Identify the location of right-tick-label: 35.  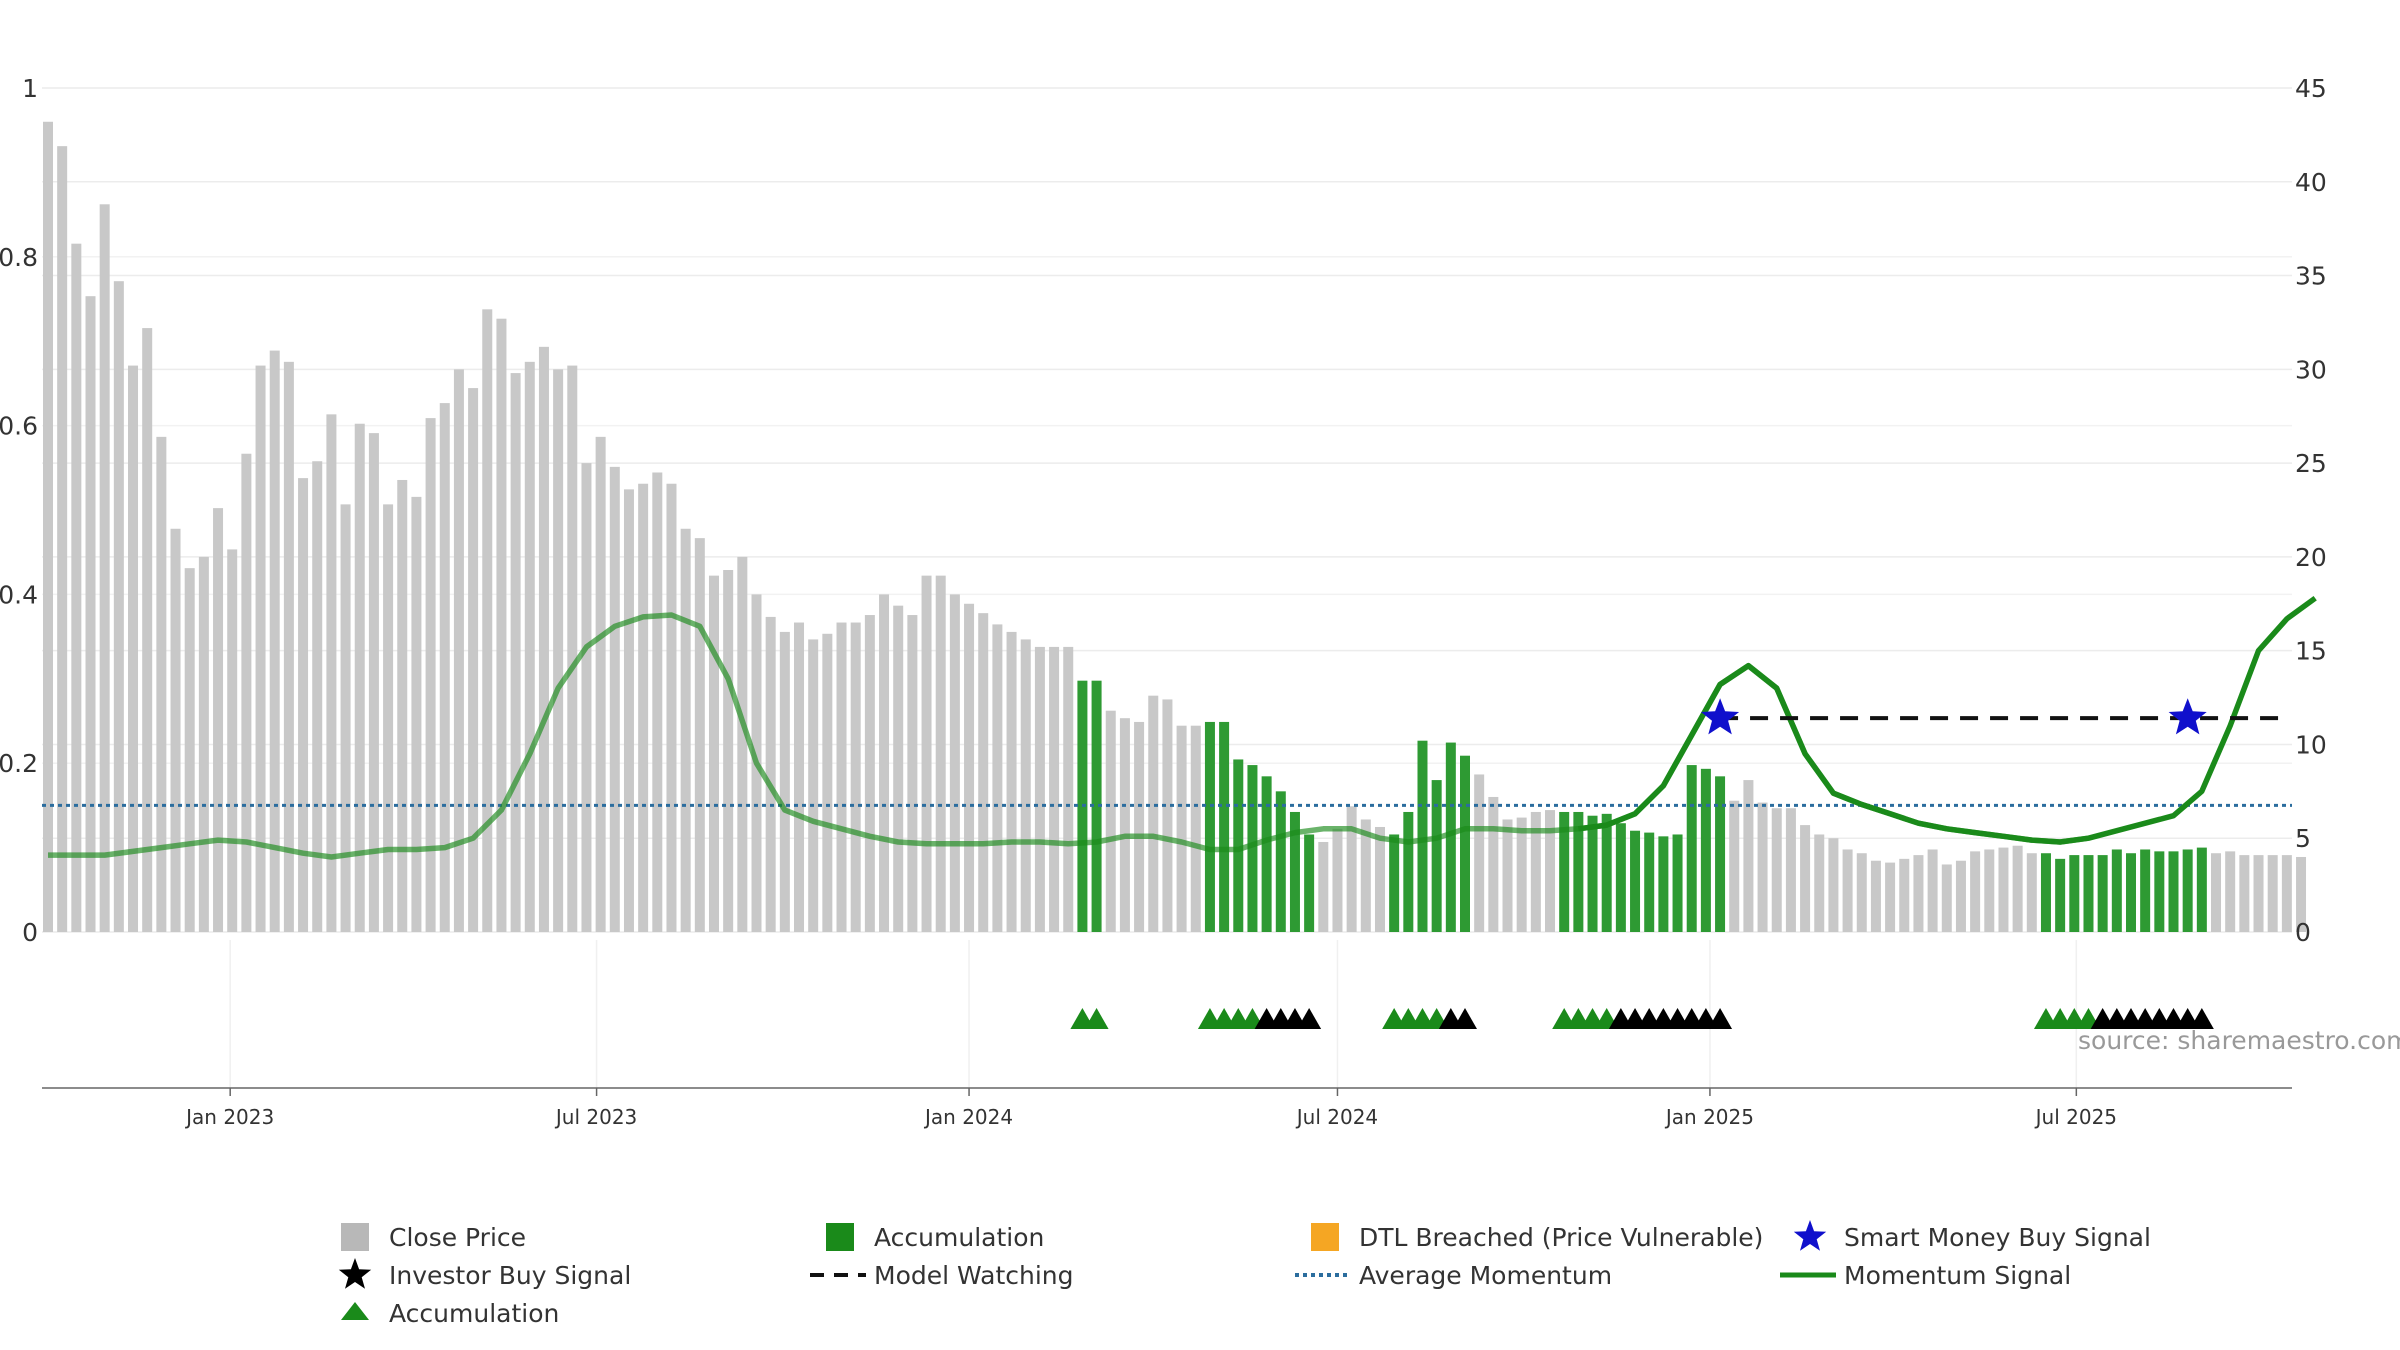
(2311, 276).